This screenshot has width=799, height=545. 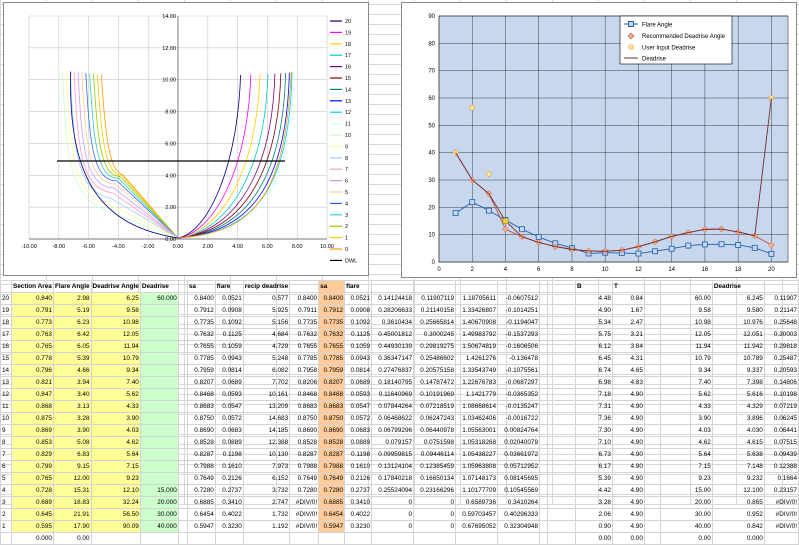 I want to click on table-cell: 3.21, so click(x=628, y=334).